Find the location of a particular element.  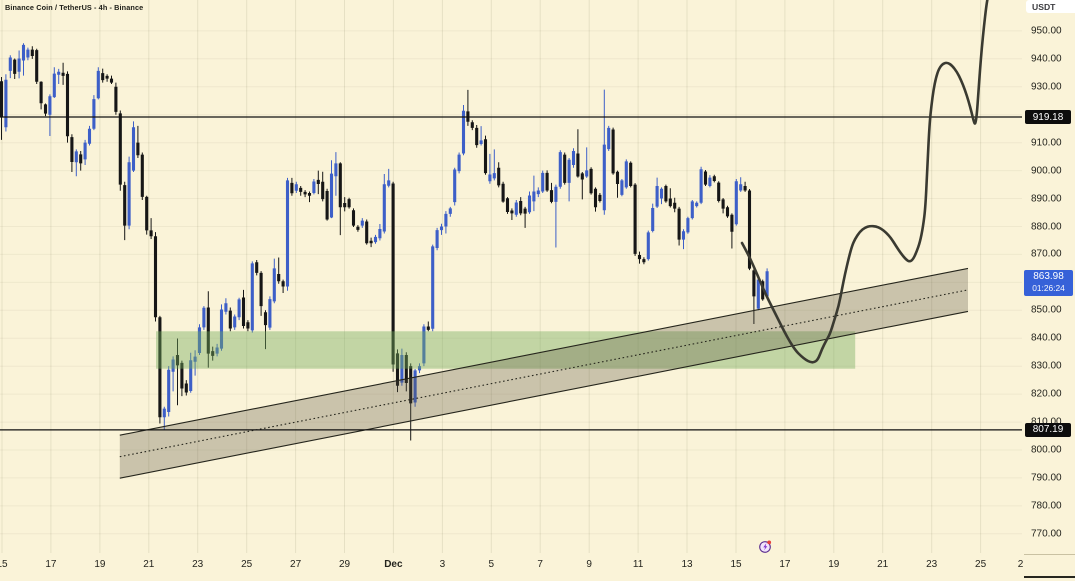

price-tick-label: 800.00 is located at coordinates (1046, 450).